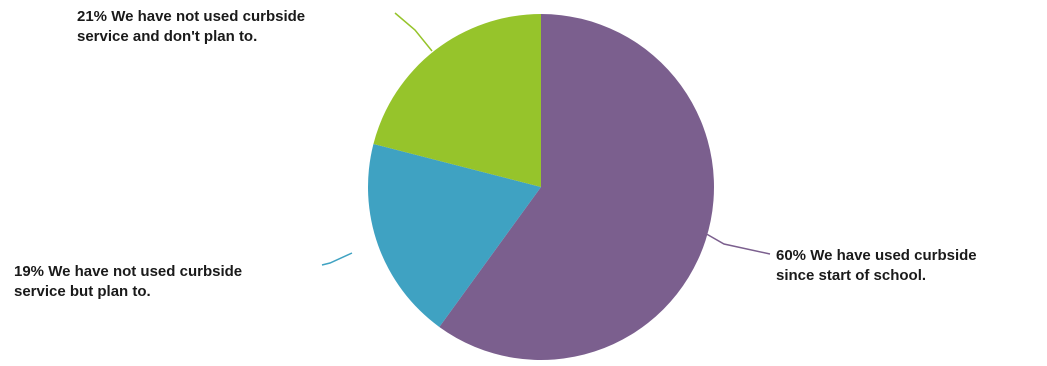  I want to click on slice-label-line: 21% We have not used curbside, so click(191, 16).